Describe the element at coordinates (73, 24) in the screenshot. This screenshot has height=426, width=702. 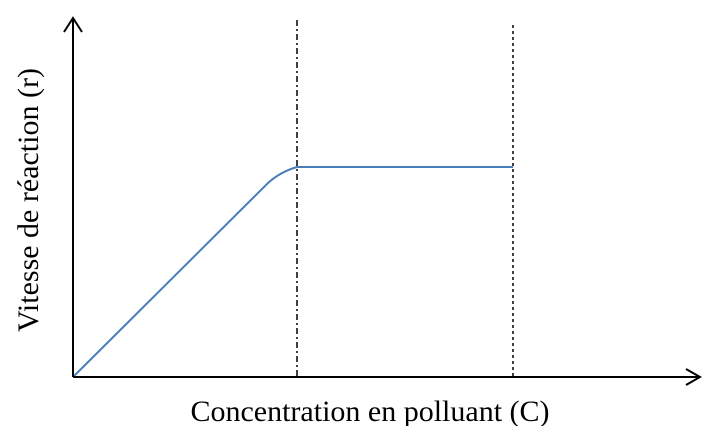
I see `y-axis-arrow` at that location.